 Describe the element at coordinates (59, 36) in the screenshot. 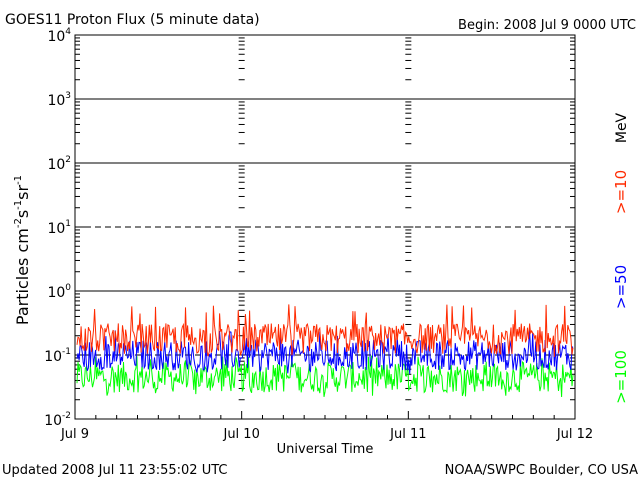

I see `y-tick-label: 10⁴` at that location.